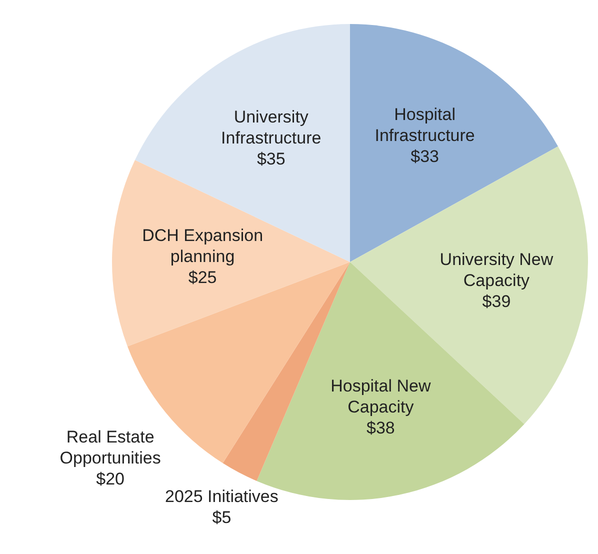 The height and width of the screenshot is (554, 598). What do you see at coordinates (381, 396) in the screenshot?
I see `slice-label: Hospital New Capacity` at bounding box center [381, 396].